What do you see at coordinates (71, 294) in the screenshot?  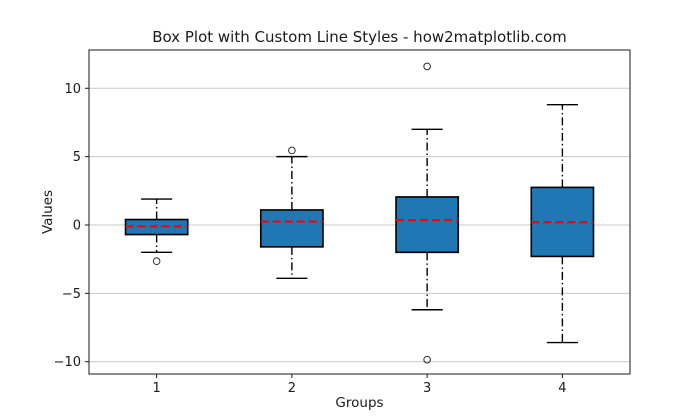 I see `y-tick-label: −5` at bounding box center [71, 294].